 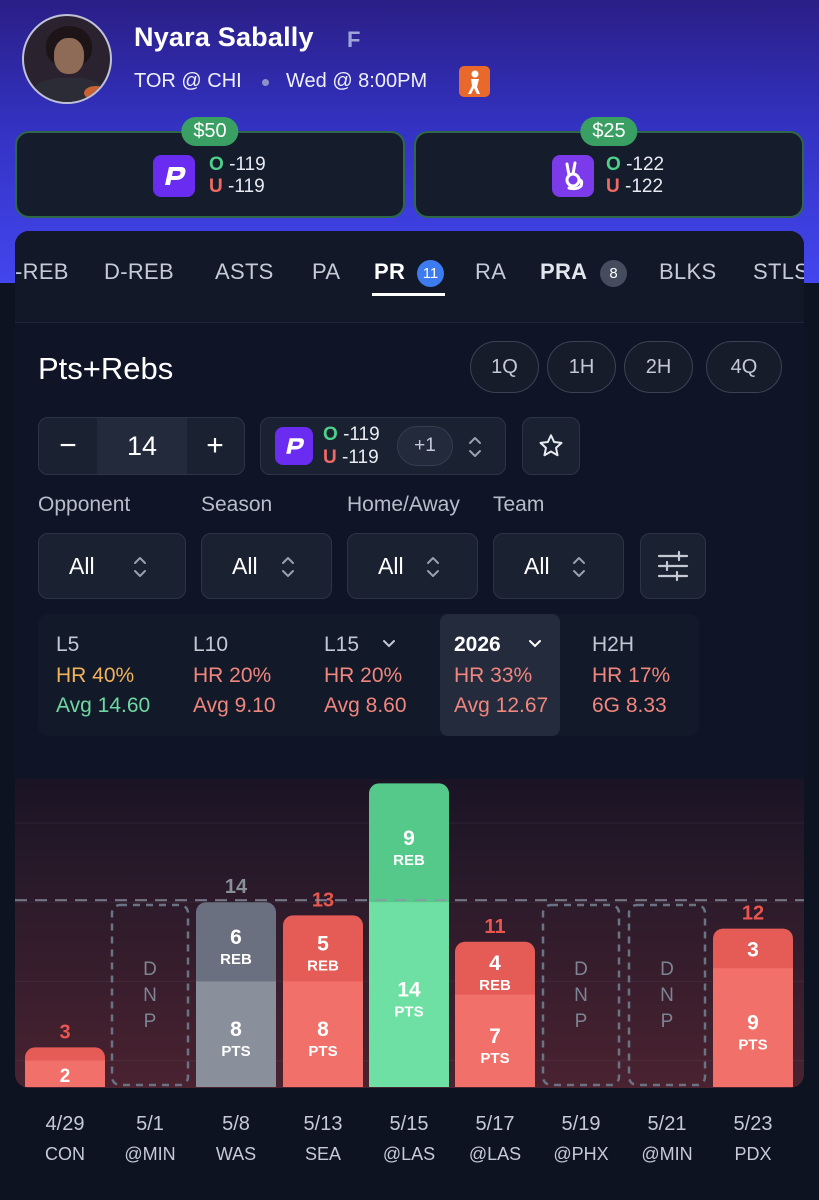 I want to click on x-axis-date-label: 5/13, so click(x=323, y=1124).